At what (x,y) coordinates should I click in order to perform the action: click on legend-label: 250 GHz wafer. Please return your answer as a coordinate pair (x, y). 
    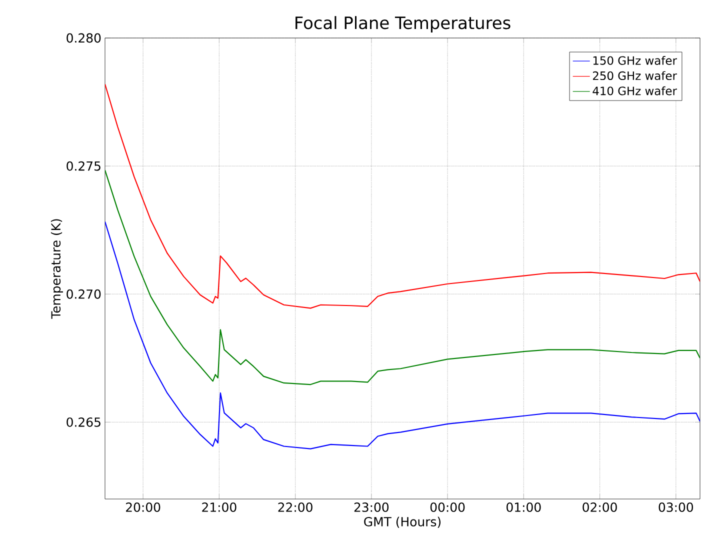
    Looking at the image, I should click on (634, 75).